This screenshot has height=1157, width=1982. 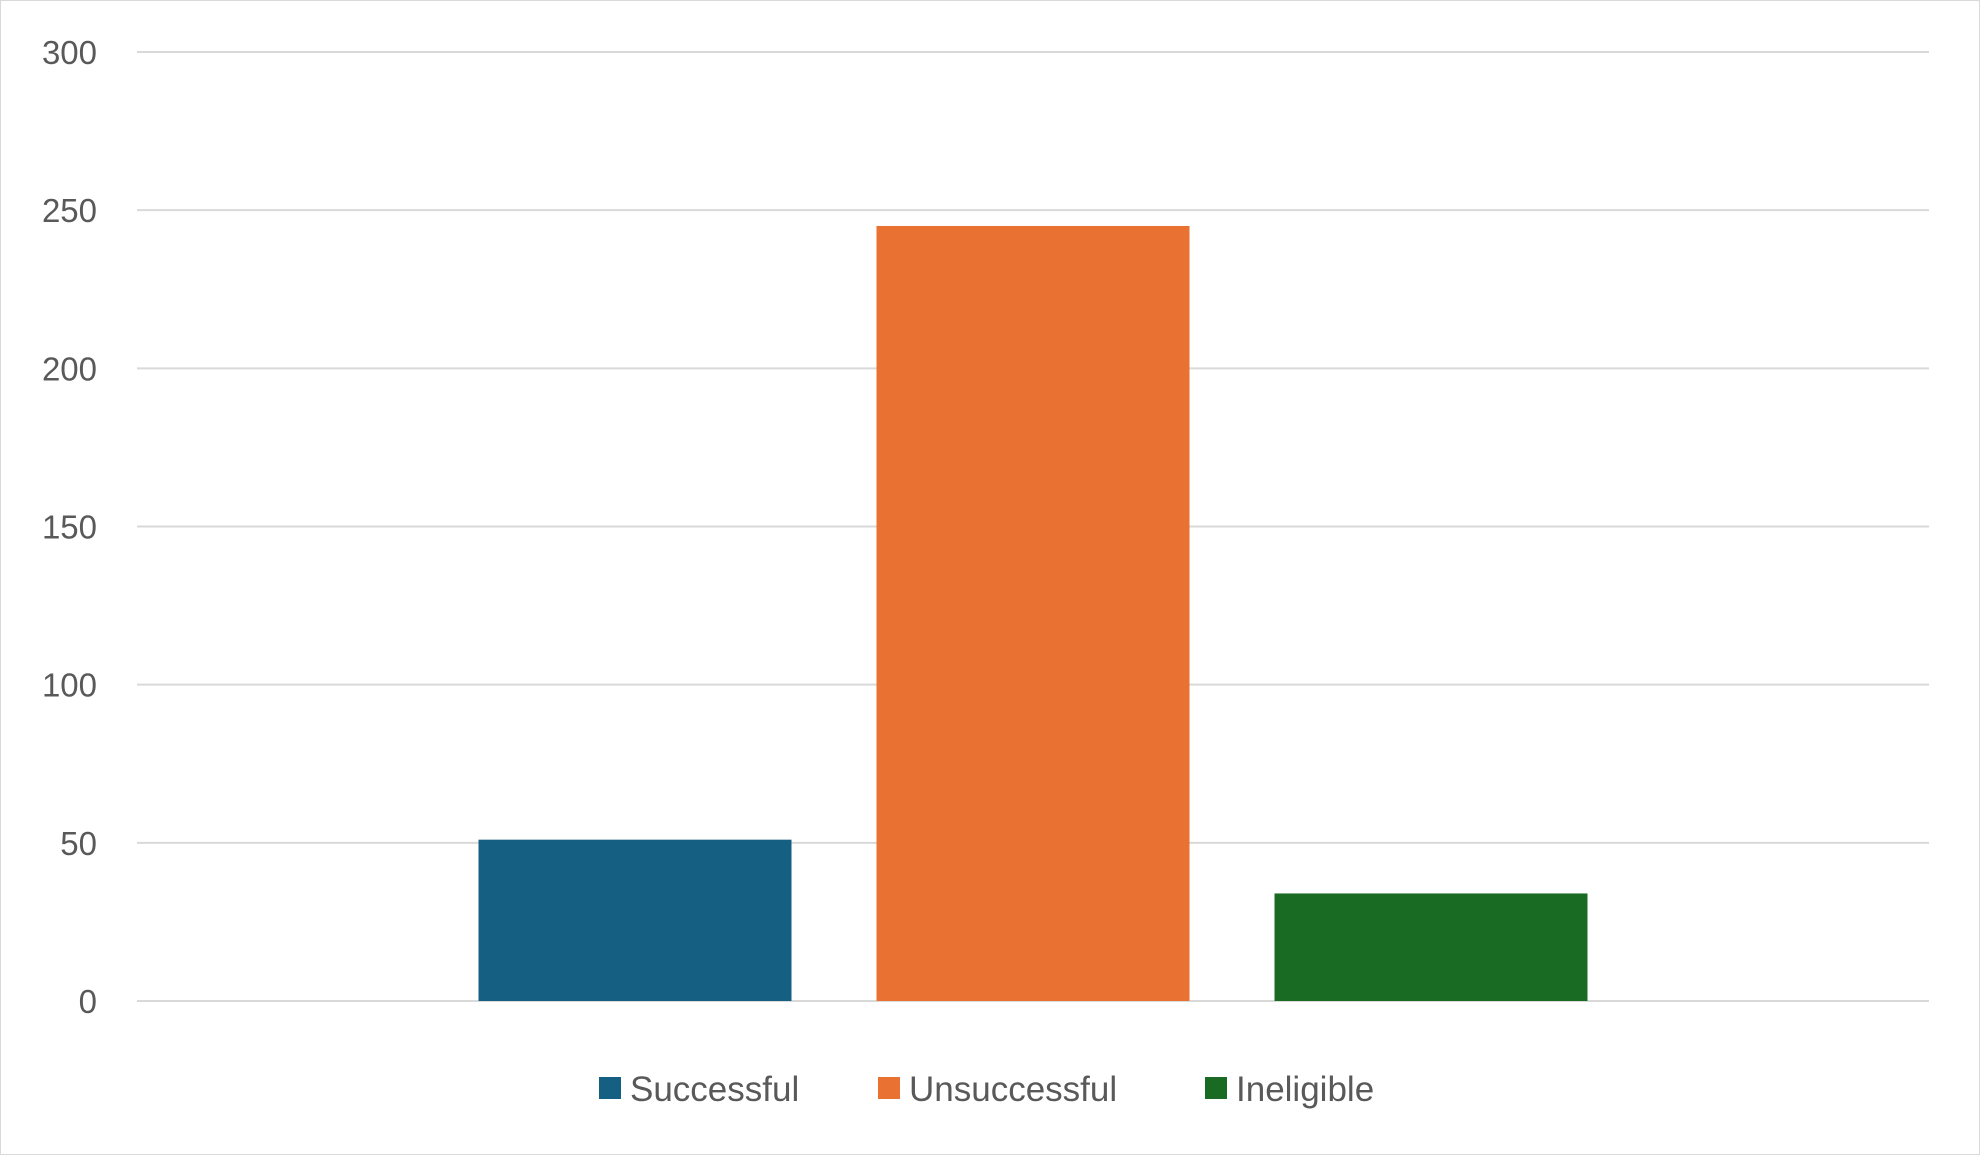 I want to click on y-axis-tick-labels: 0 50 100 150 200 250 300, so click(x=69, y=527).